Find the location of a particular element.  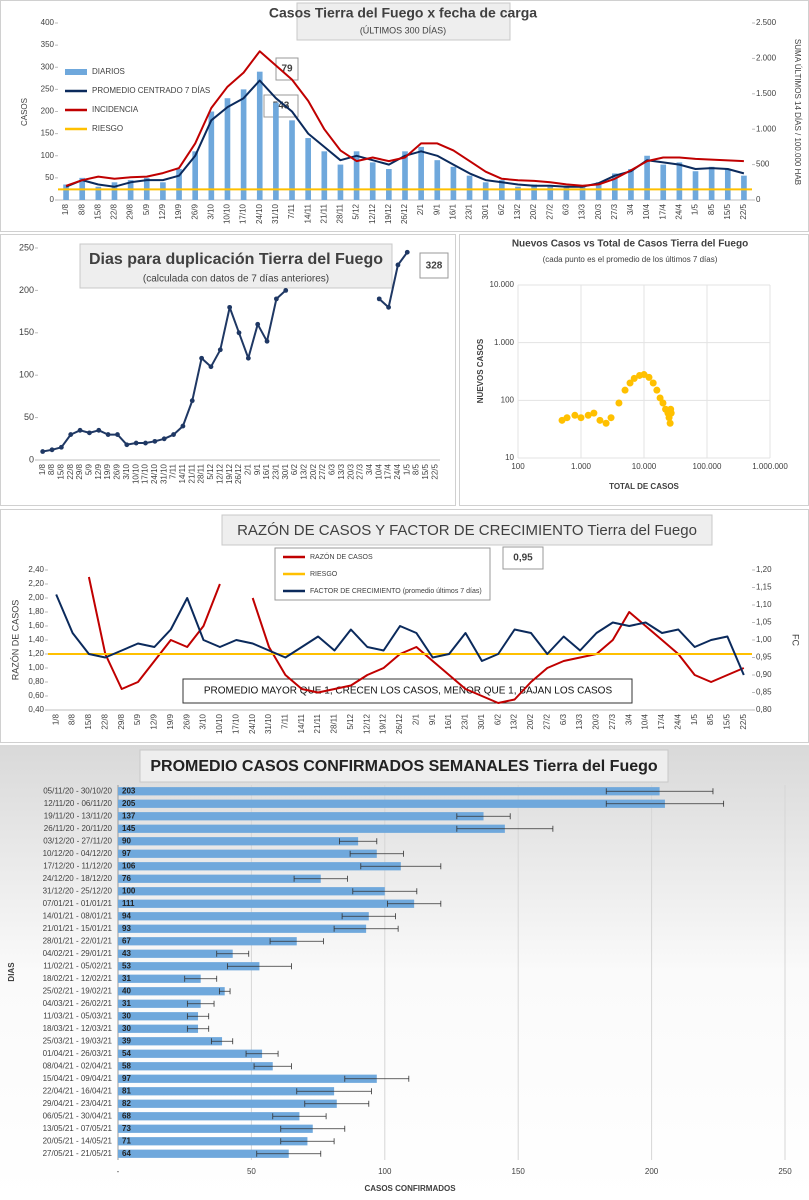

x-tick-label: 9/1 is located at coordinates (432, 719).